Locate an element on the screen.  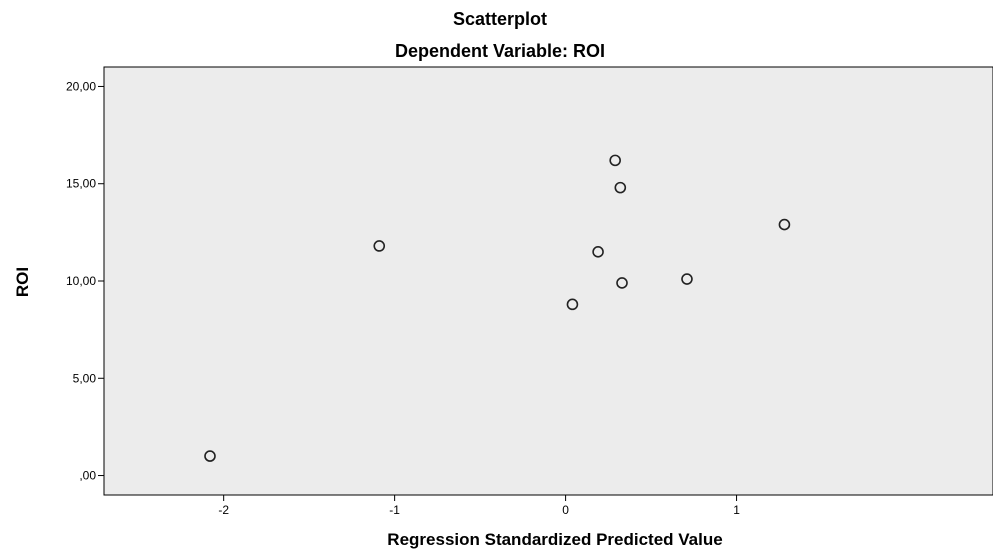
y-tick-label: 5,00 is located at coordinates (85, 378).